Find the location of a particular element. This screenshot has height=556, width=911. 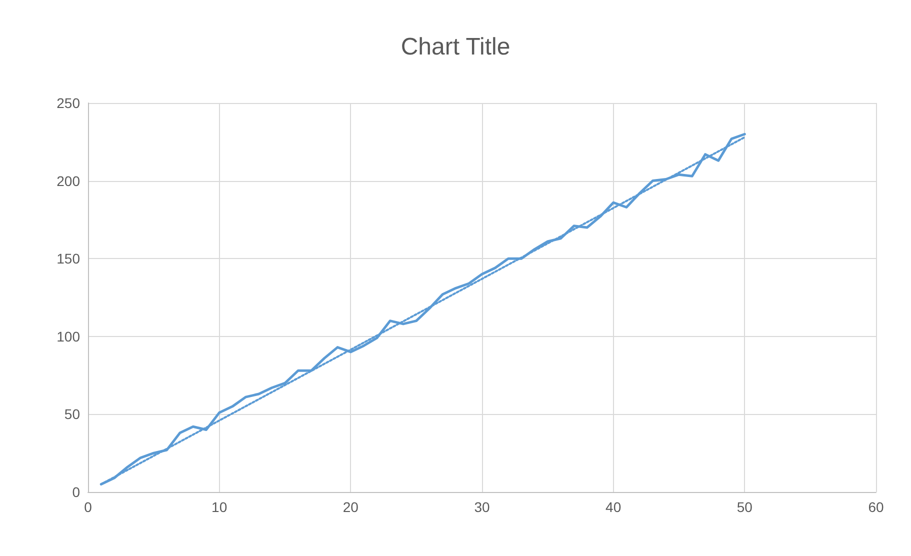

y-tick-label: 150 is located at coordinates (68, 258).